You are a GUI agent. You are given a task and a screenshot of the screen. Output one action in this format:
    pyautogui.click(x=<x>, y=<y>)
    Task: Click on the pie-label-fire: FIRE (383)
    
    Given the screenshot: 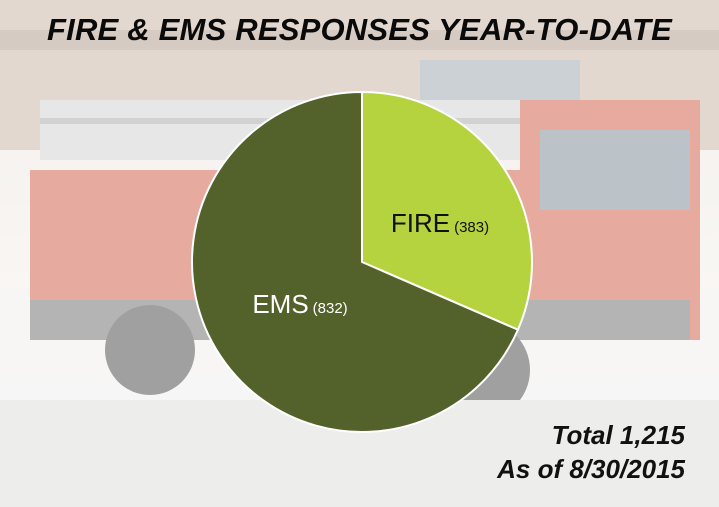 What is the action you would take?
    pyautogui.click(x=440, y=223)
    